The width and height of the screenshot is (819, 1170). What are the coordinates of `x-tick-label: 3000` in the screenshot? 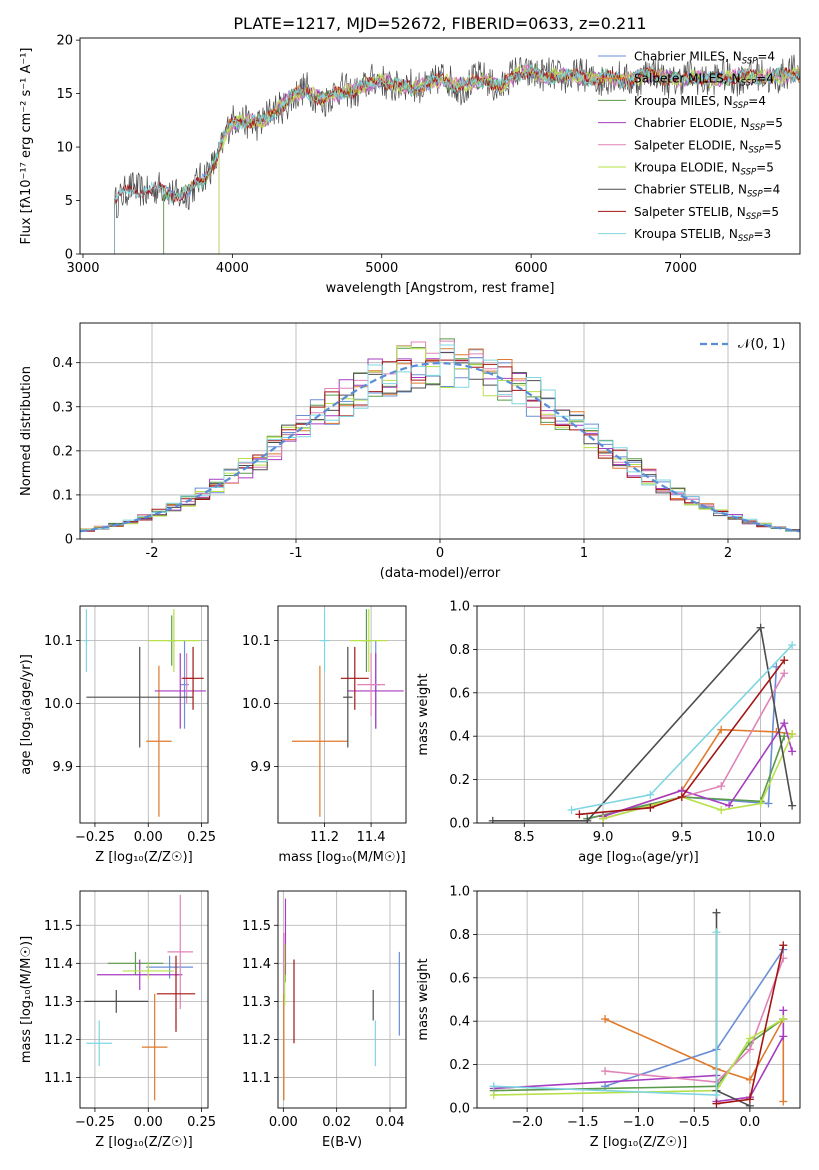 It's located at (82, 268).